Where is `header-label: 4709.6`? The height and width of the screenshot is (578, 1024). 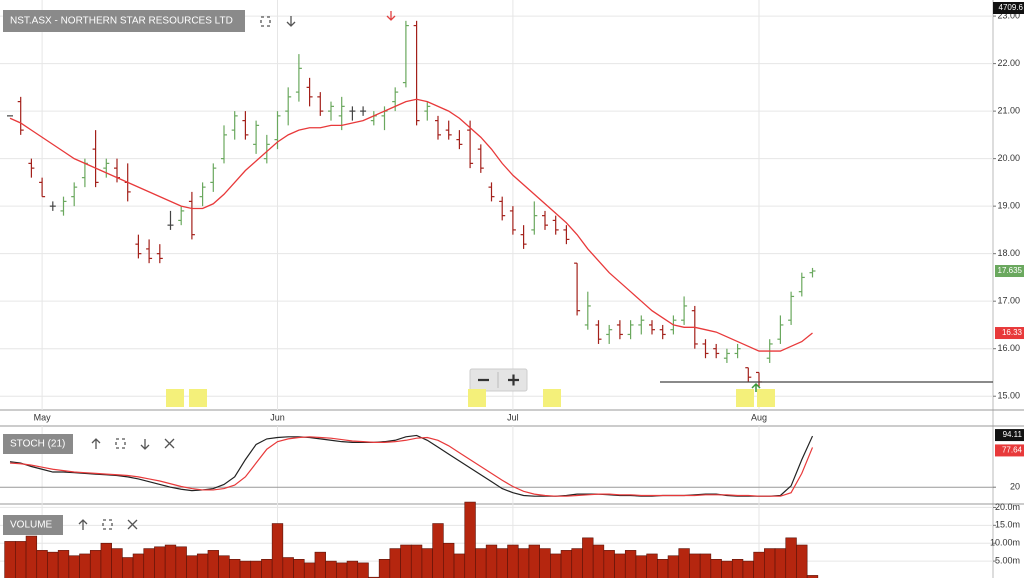 header-label: 4709.6 is located at coordinates (1011, 7).